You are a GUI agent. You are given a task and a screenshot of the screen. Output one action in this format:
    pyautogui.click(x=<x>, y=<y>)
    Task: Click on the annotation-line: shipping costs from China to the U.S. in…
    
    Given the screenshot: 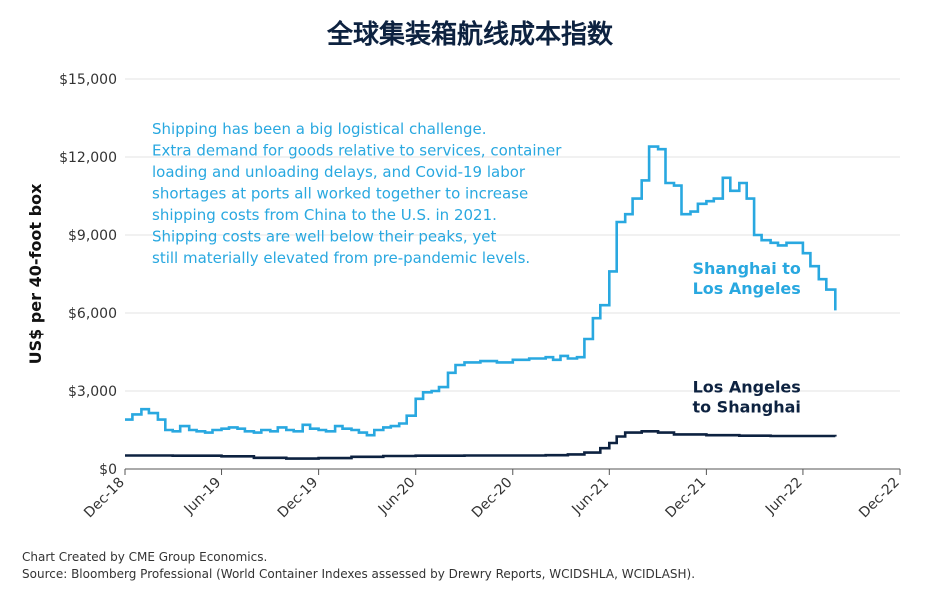 What is the action you would take?
    pyautogui.click(x=324, y=215)
    